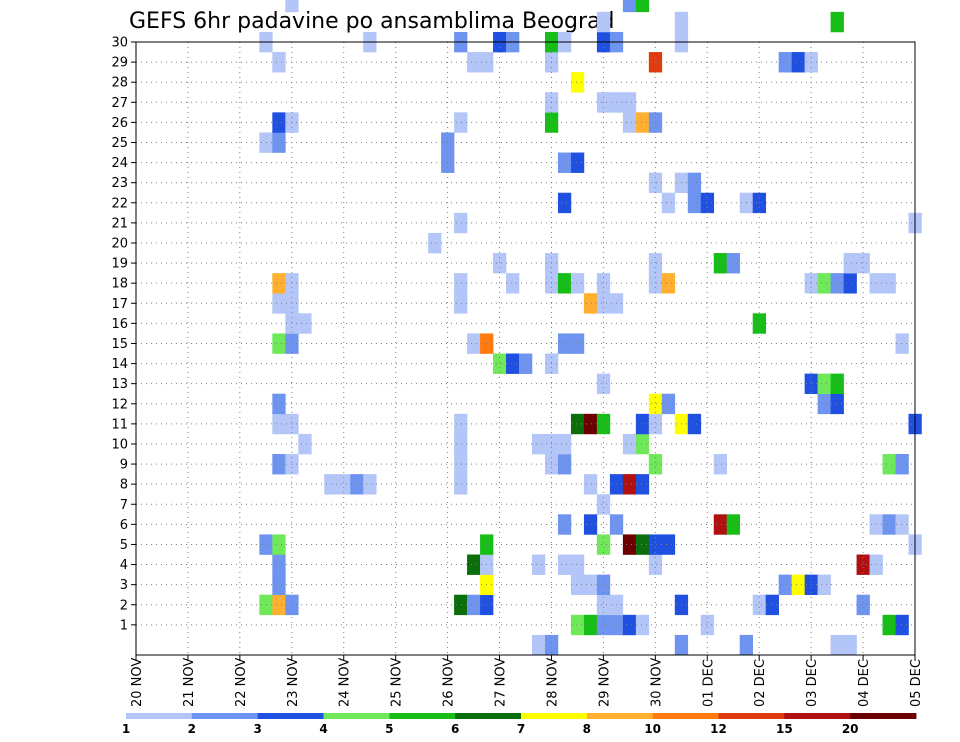 The height and width of the screenshot is (742, 960). Describe the element at coordinates (241, 682) in the screenshot. I see `x-tick-label: 22 NOV` at that location.